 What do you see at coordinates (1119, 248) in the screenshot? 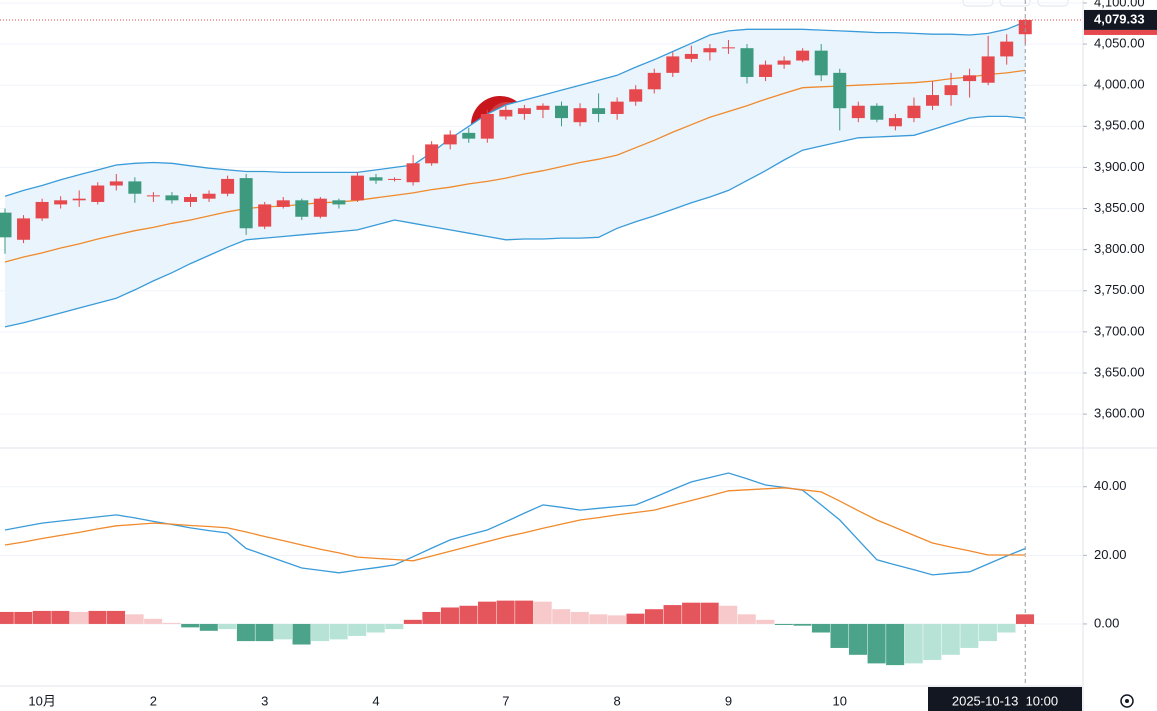
I see `y-tick-label: 3,800.00` at bounding box center [1119, 248].